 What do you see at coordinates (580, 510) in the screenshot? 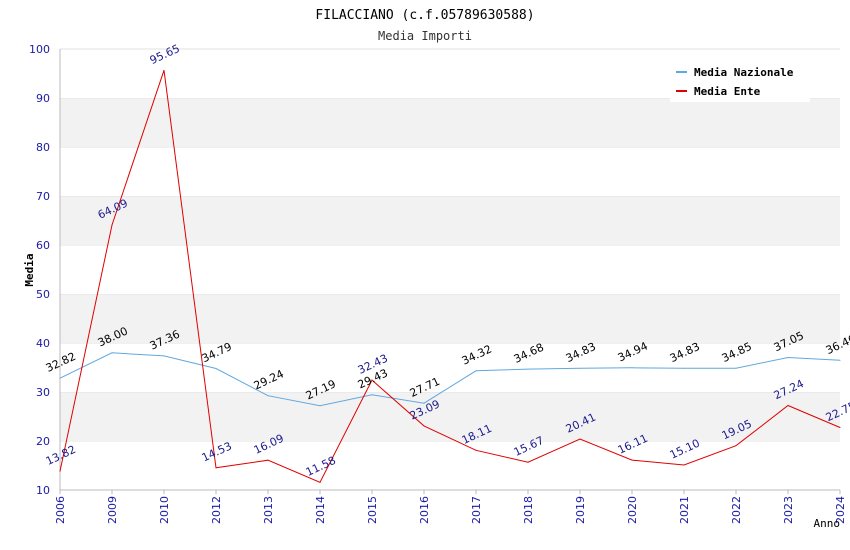
I see `x-tick-label: 2019` at bounding box center [580, 510].